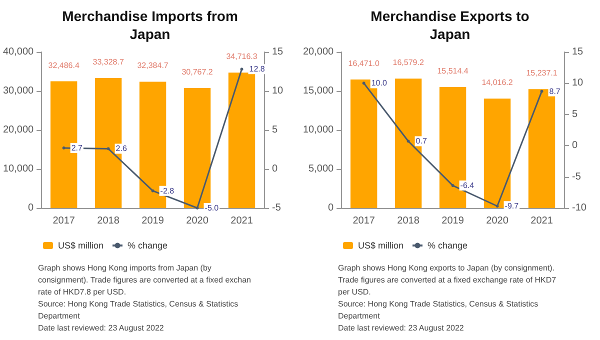  Describe the element at coordinates (18, 91) in the screenshot. I see `y-tick-label: 30,000` at that location.